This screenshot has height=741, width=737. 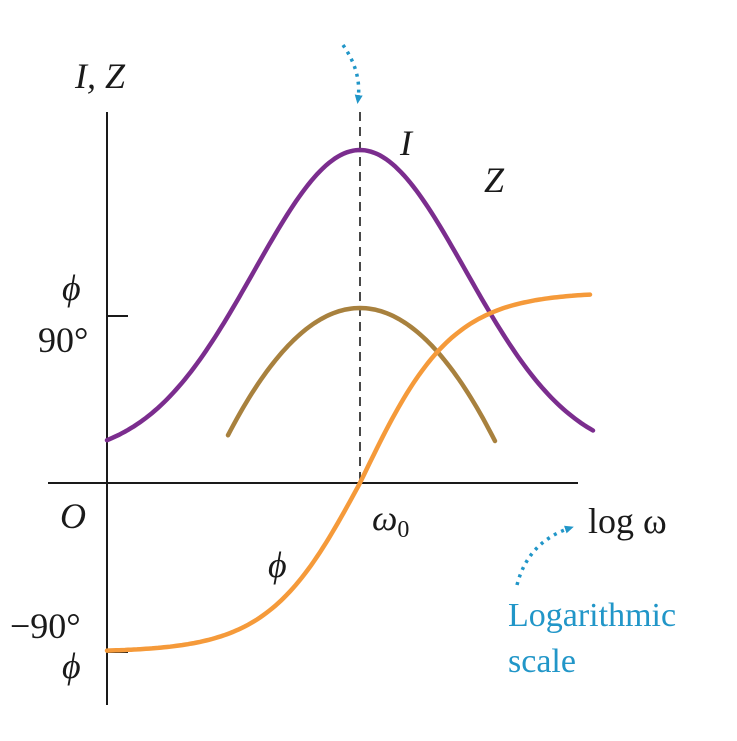 I want to click on series-z-label: Z, so click(x=494, y=180).